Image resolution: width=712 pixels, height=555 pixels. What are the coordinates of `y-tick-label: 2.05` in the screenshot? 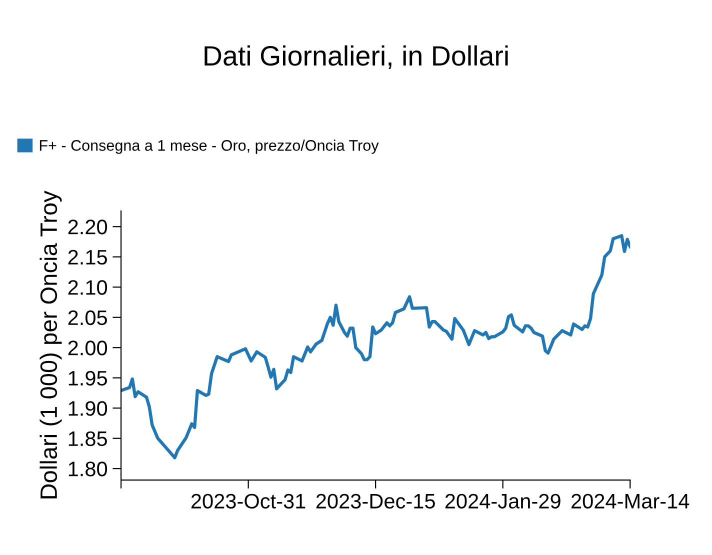 It's located at (87, 318).